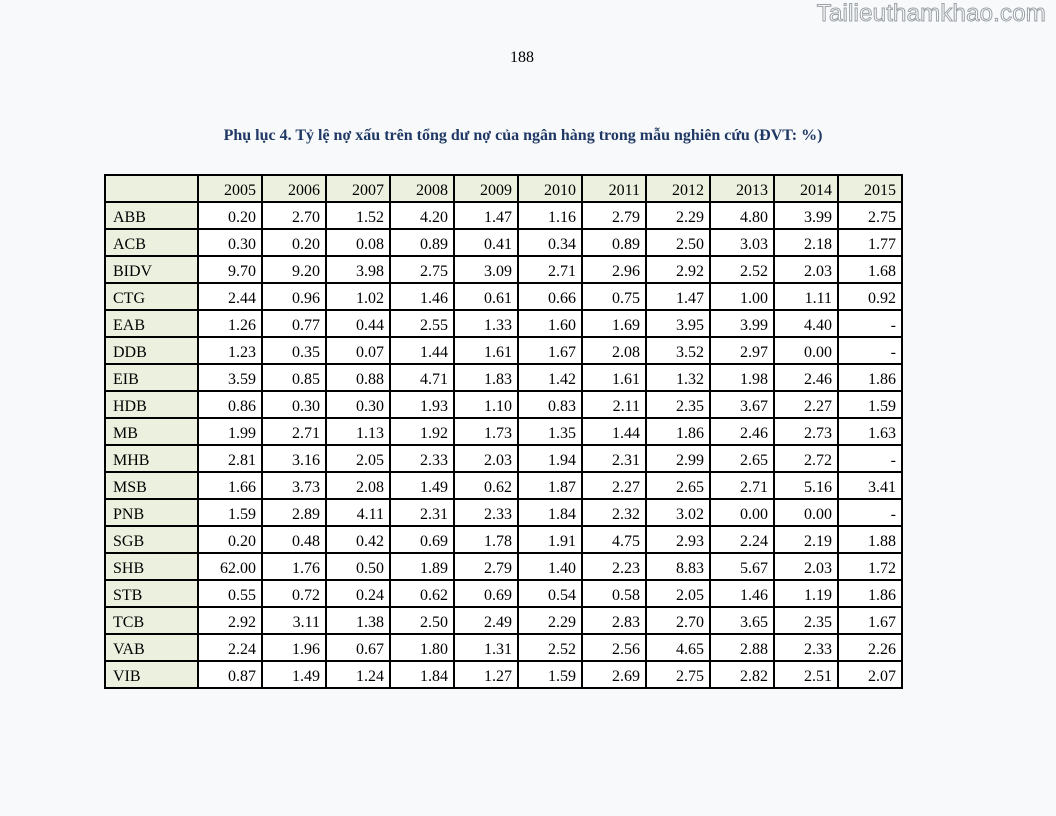 The height and width of the screenshot is (816, 1056). What do you see at coordinates (614, 620) in the screenshot?
I see `value-cell: 2.83` at bounding box center [614, 620].